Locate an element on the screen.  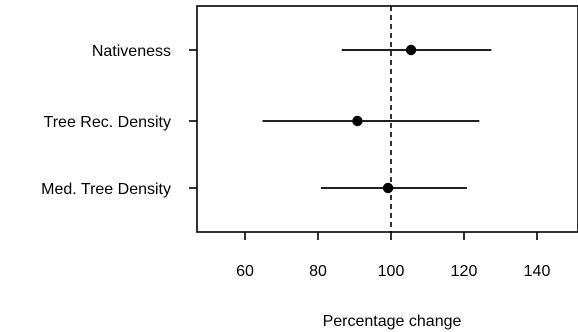
category-label: Tree Rec. Density is located at coordinates (107, 122).